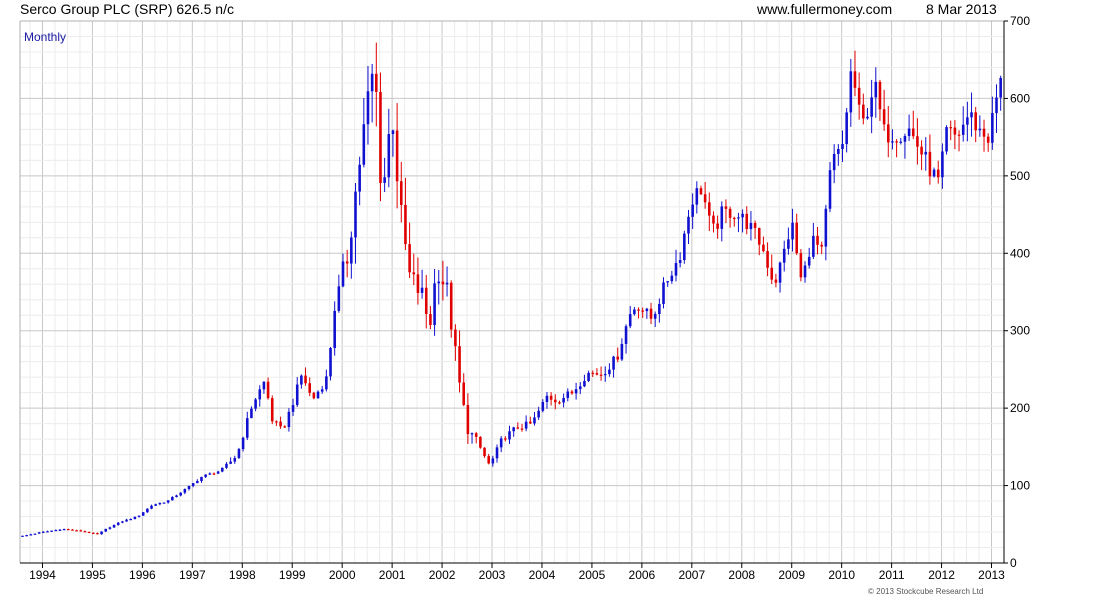  Describe the element at coordinates (791, 575) in the screenshot. I see `x-tick-label: 2009` at that location.